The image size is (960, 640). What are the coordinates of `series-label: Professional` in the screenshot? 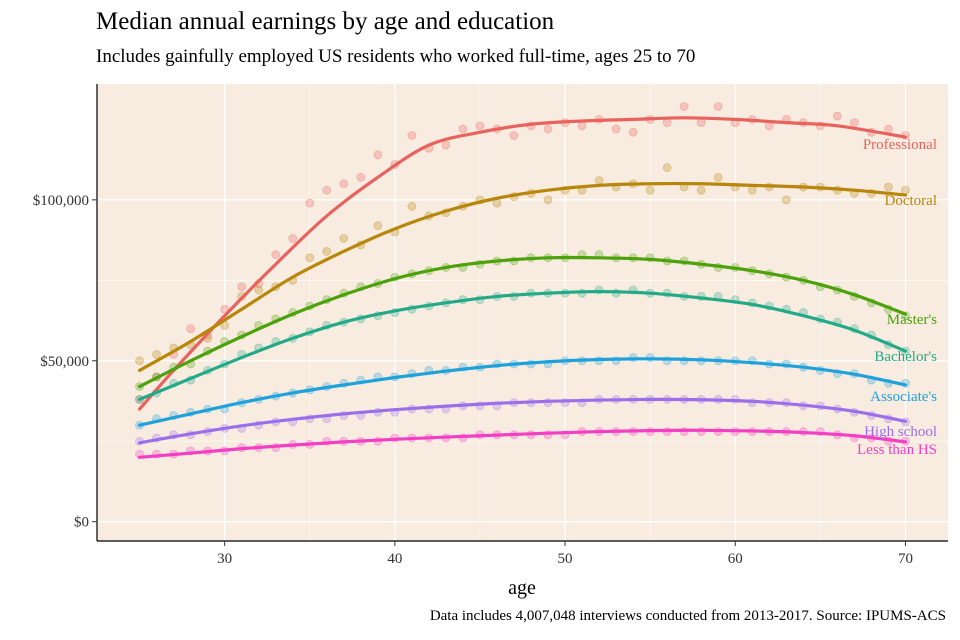 It's located at (900, 145).